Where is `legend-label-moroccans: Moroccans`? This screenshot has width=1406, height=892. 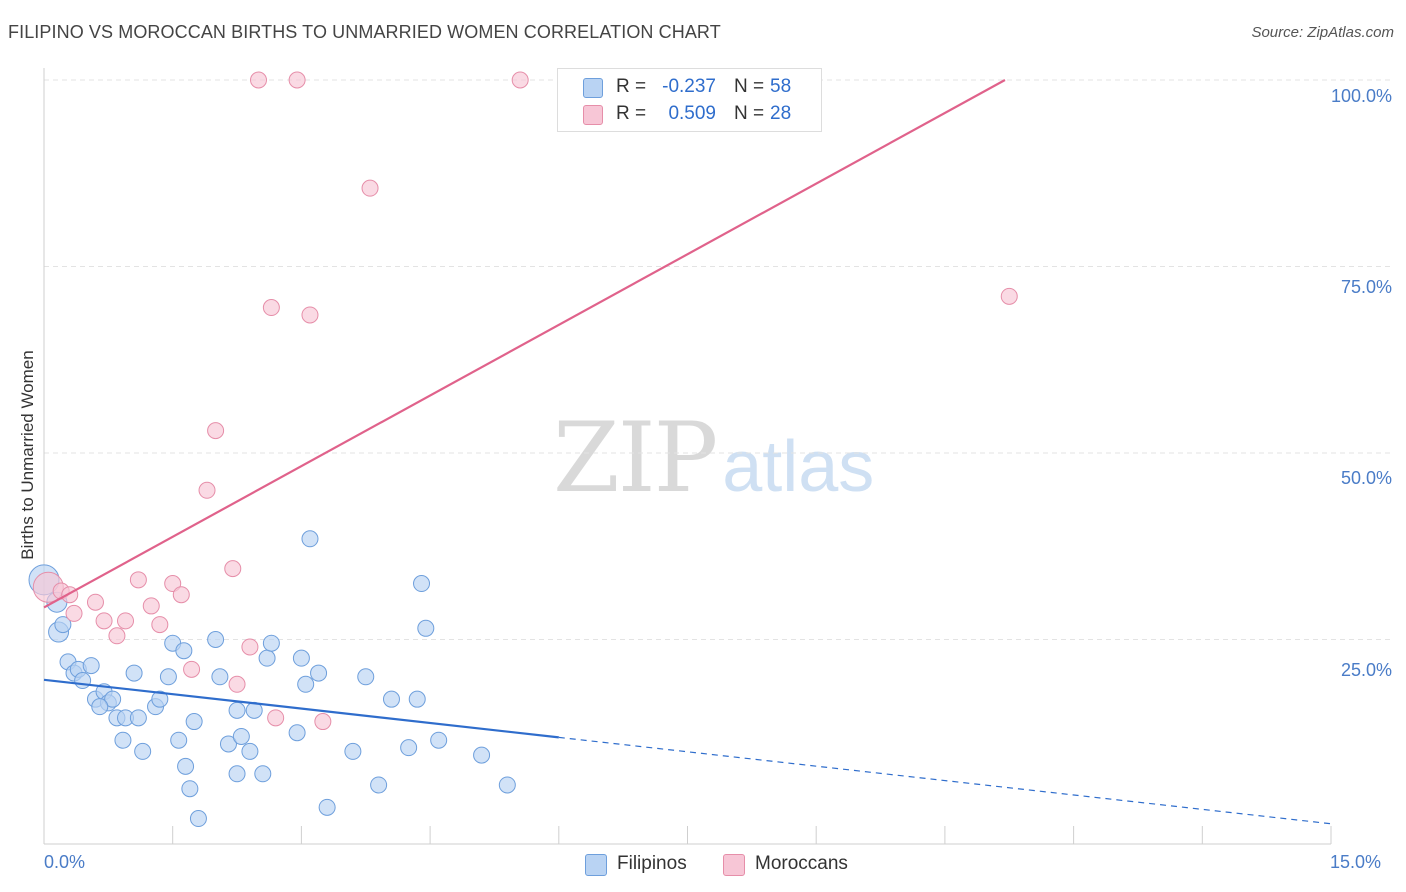 legend-label-moroccans: Moroccans is located at coordinates (801, 863).